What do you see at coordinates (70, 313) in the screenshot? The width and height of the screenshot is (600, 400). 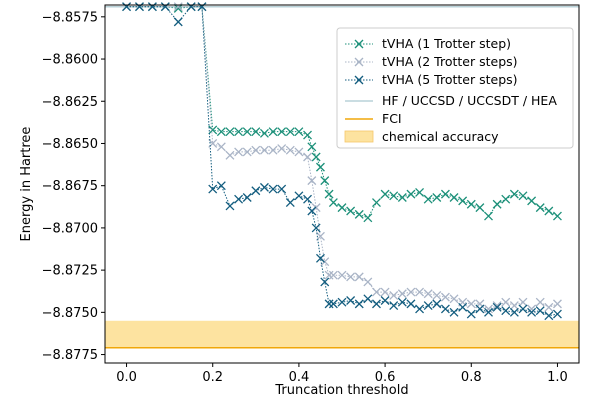 I see `y-tick-label: −8.8750` at bounding box center [70, 313].